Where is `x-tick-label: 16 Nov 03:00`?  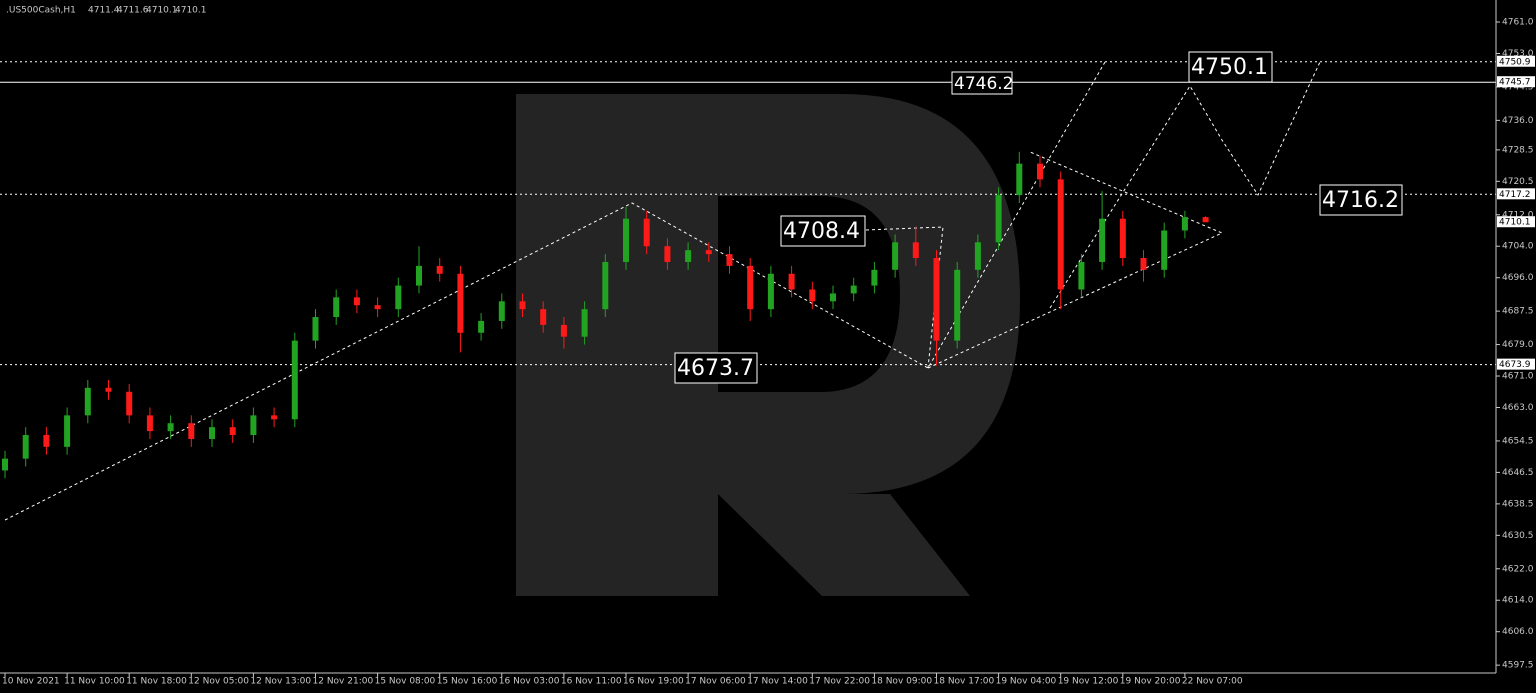 x-tick-label: 16 Nov 03:00 is located at coordinates (529, 682).